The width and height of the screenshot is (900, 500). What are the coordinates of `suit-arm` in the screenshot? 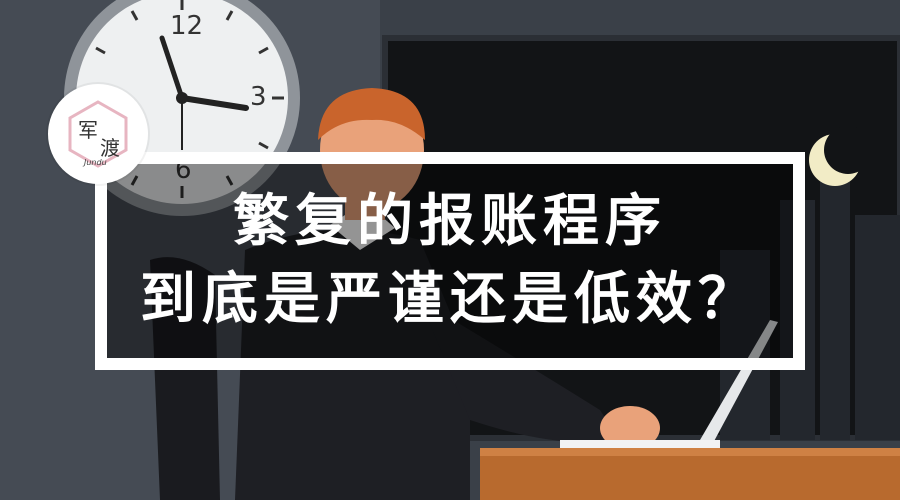 It's located at (520, 371).